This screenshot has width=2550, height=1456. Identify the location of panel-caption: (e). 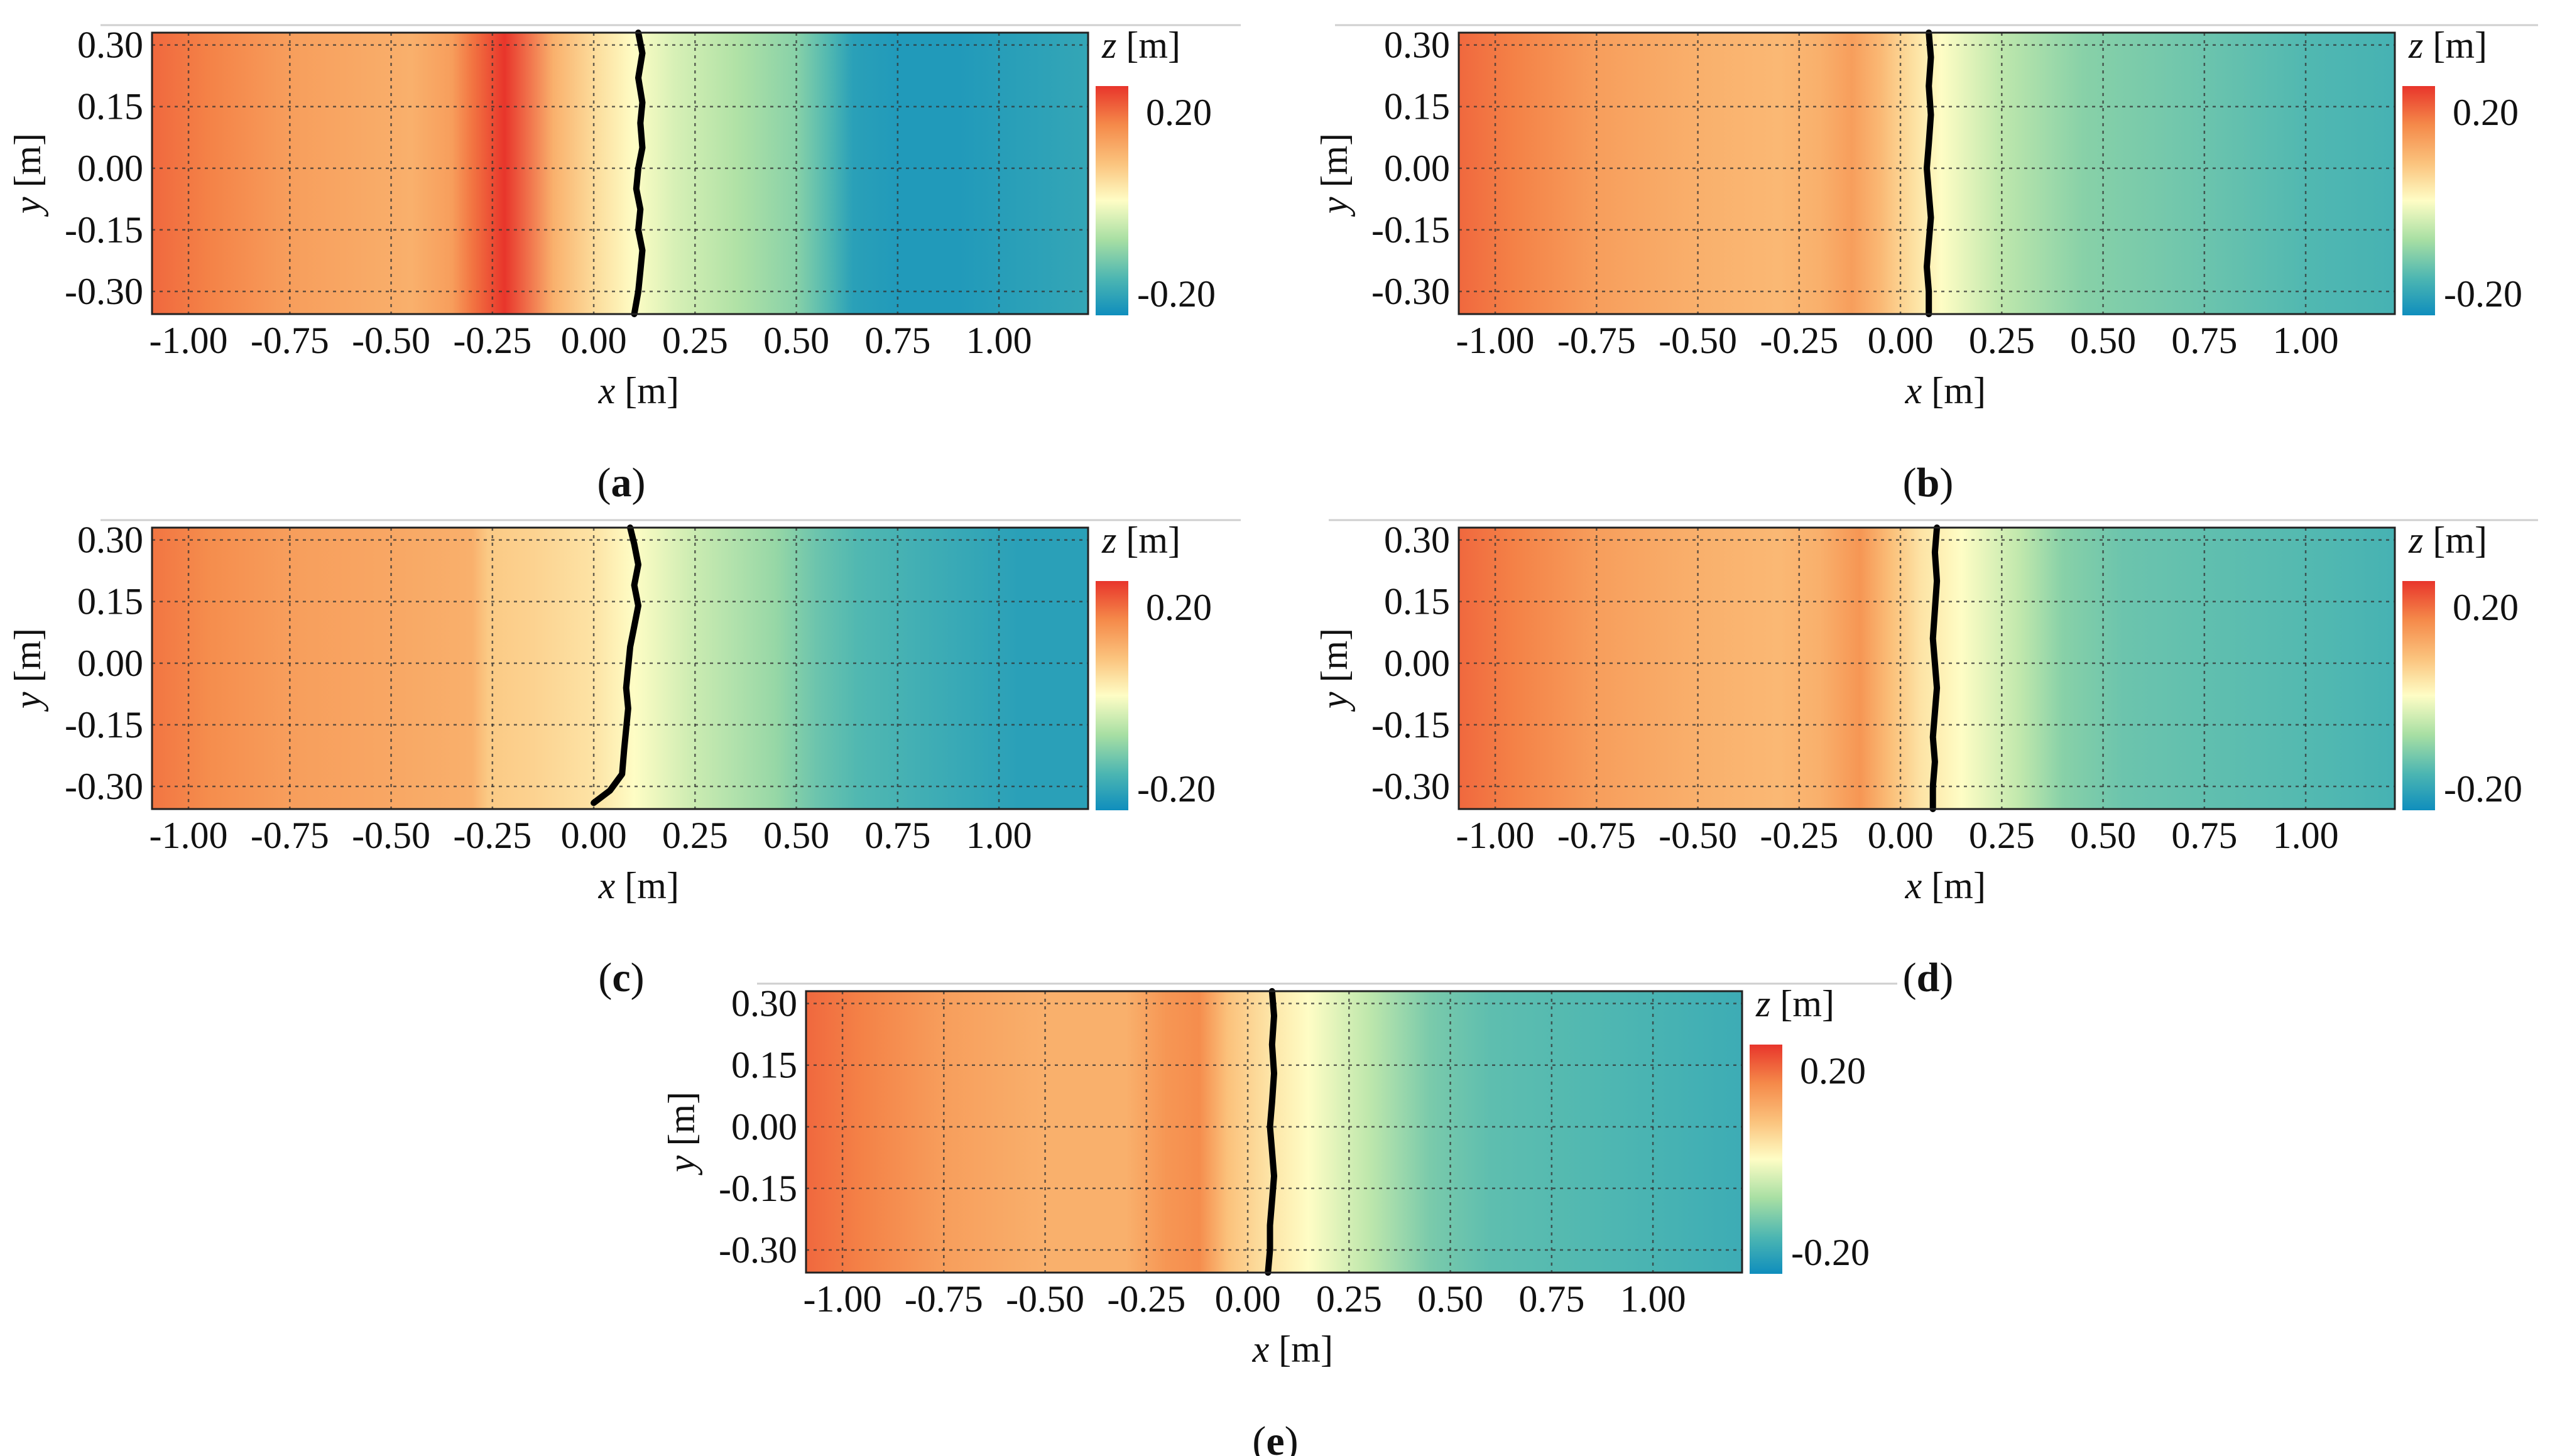
(1275, 1437).